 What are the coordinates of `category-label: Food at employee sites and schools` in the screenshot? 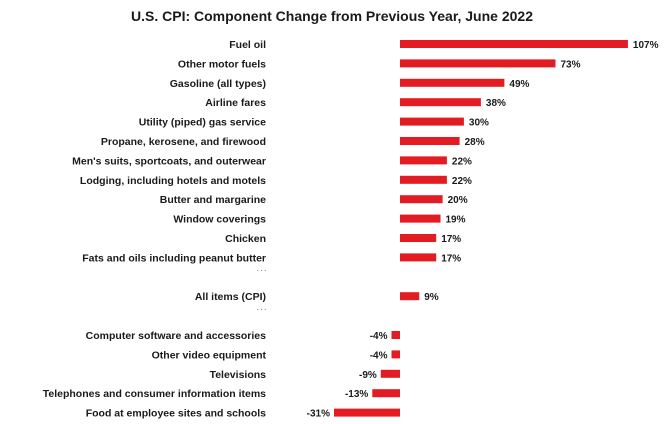 It's located at (176, 414).